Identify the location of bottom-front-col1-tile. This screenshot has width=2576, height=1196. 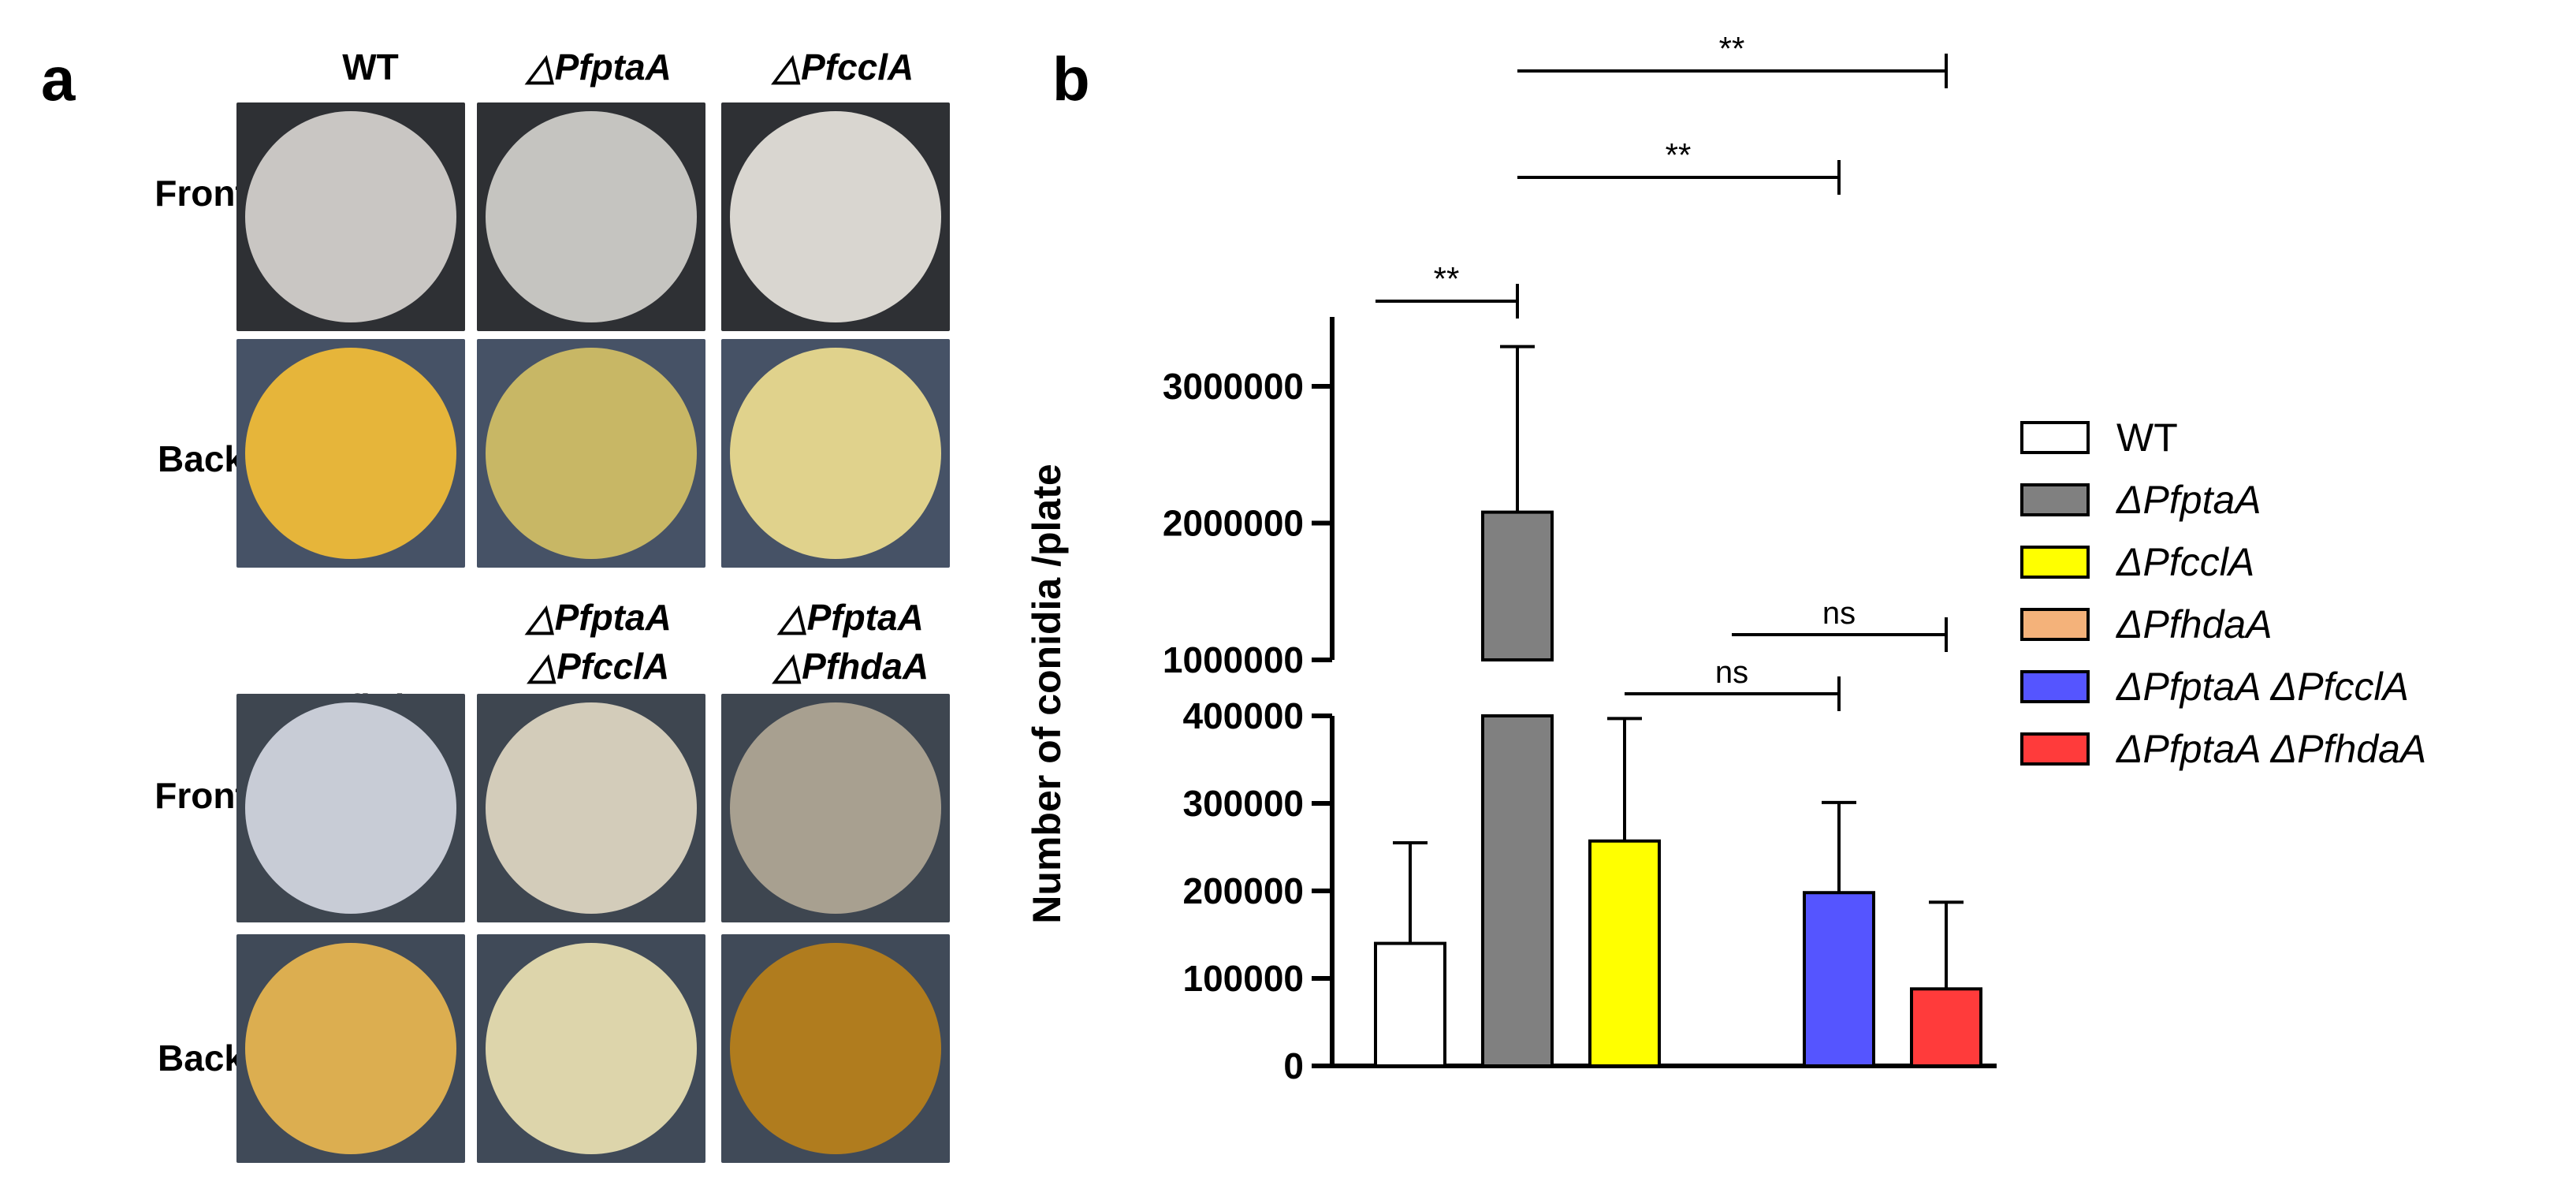
(350, 808).